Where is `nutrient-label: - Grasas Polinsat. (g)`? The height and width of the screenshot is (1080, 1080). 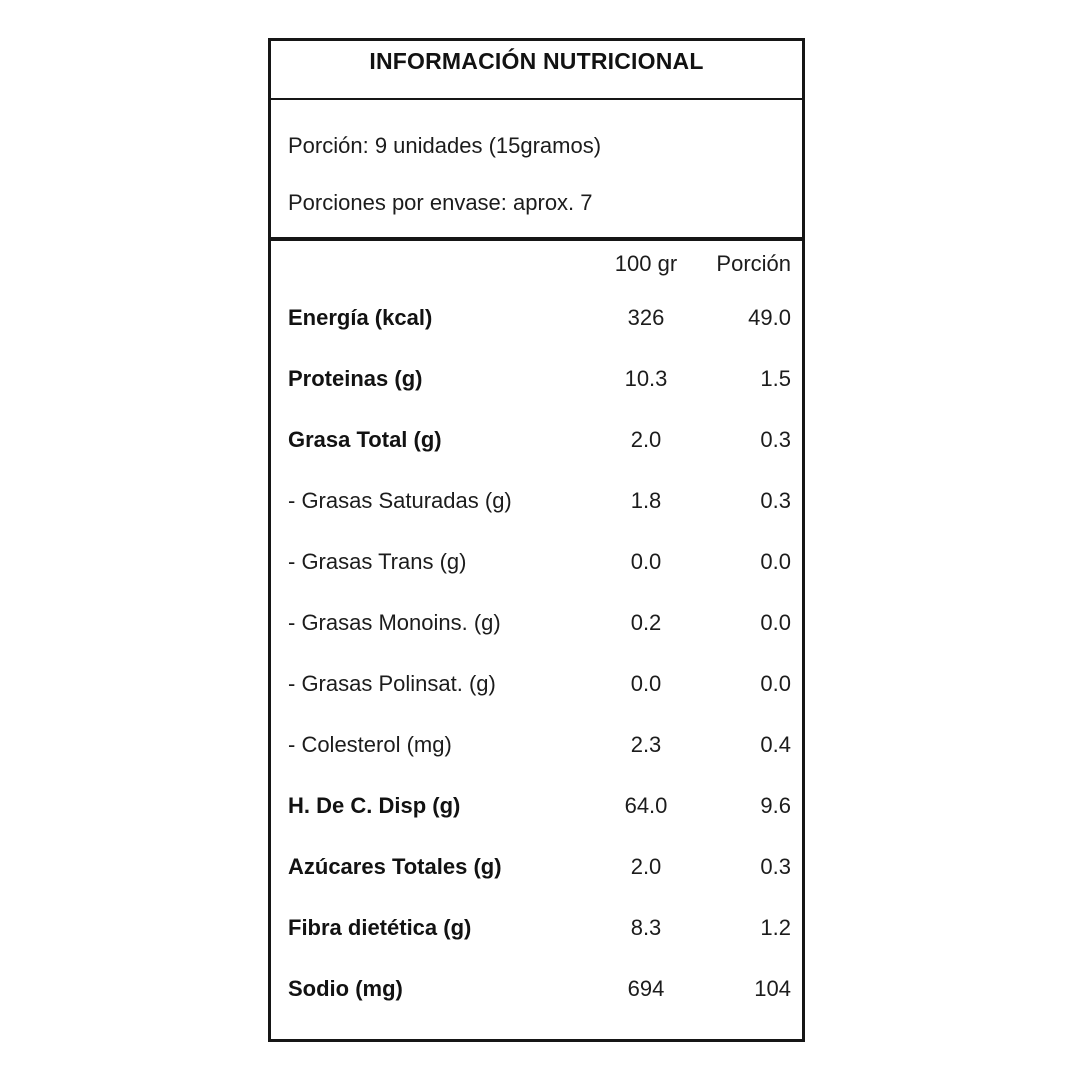 nutrient-label: - Grasas Polinsat. (g) is located at coordinates (392, 683).